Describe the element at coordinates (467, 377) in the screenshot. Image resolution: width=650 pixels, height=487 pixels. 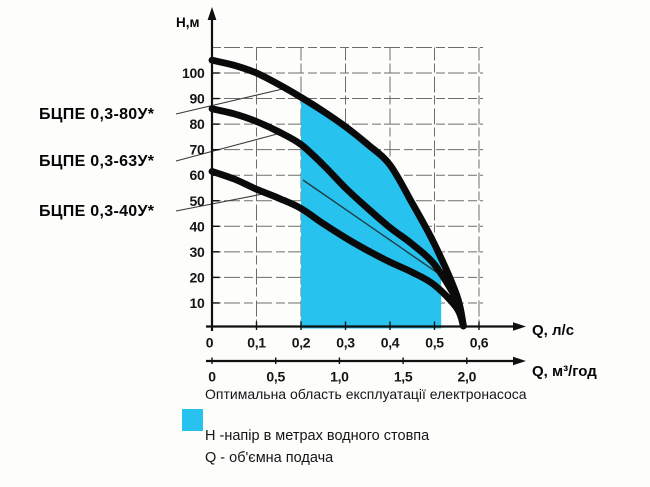
I see `x-secondary-tick-label: 2,0` at that location.